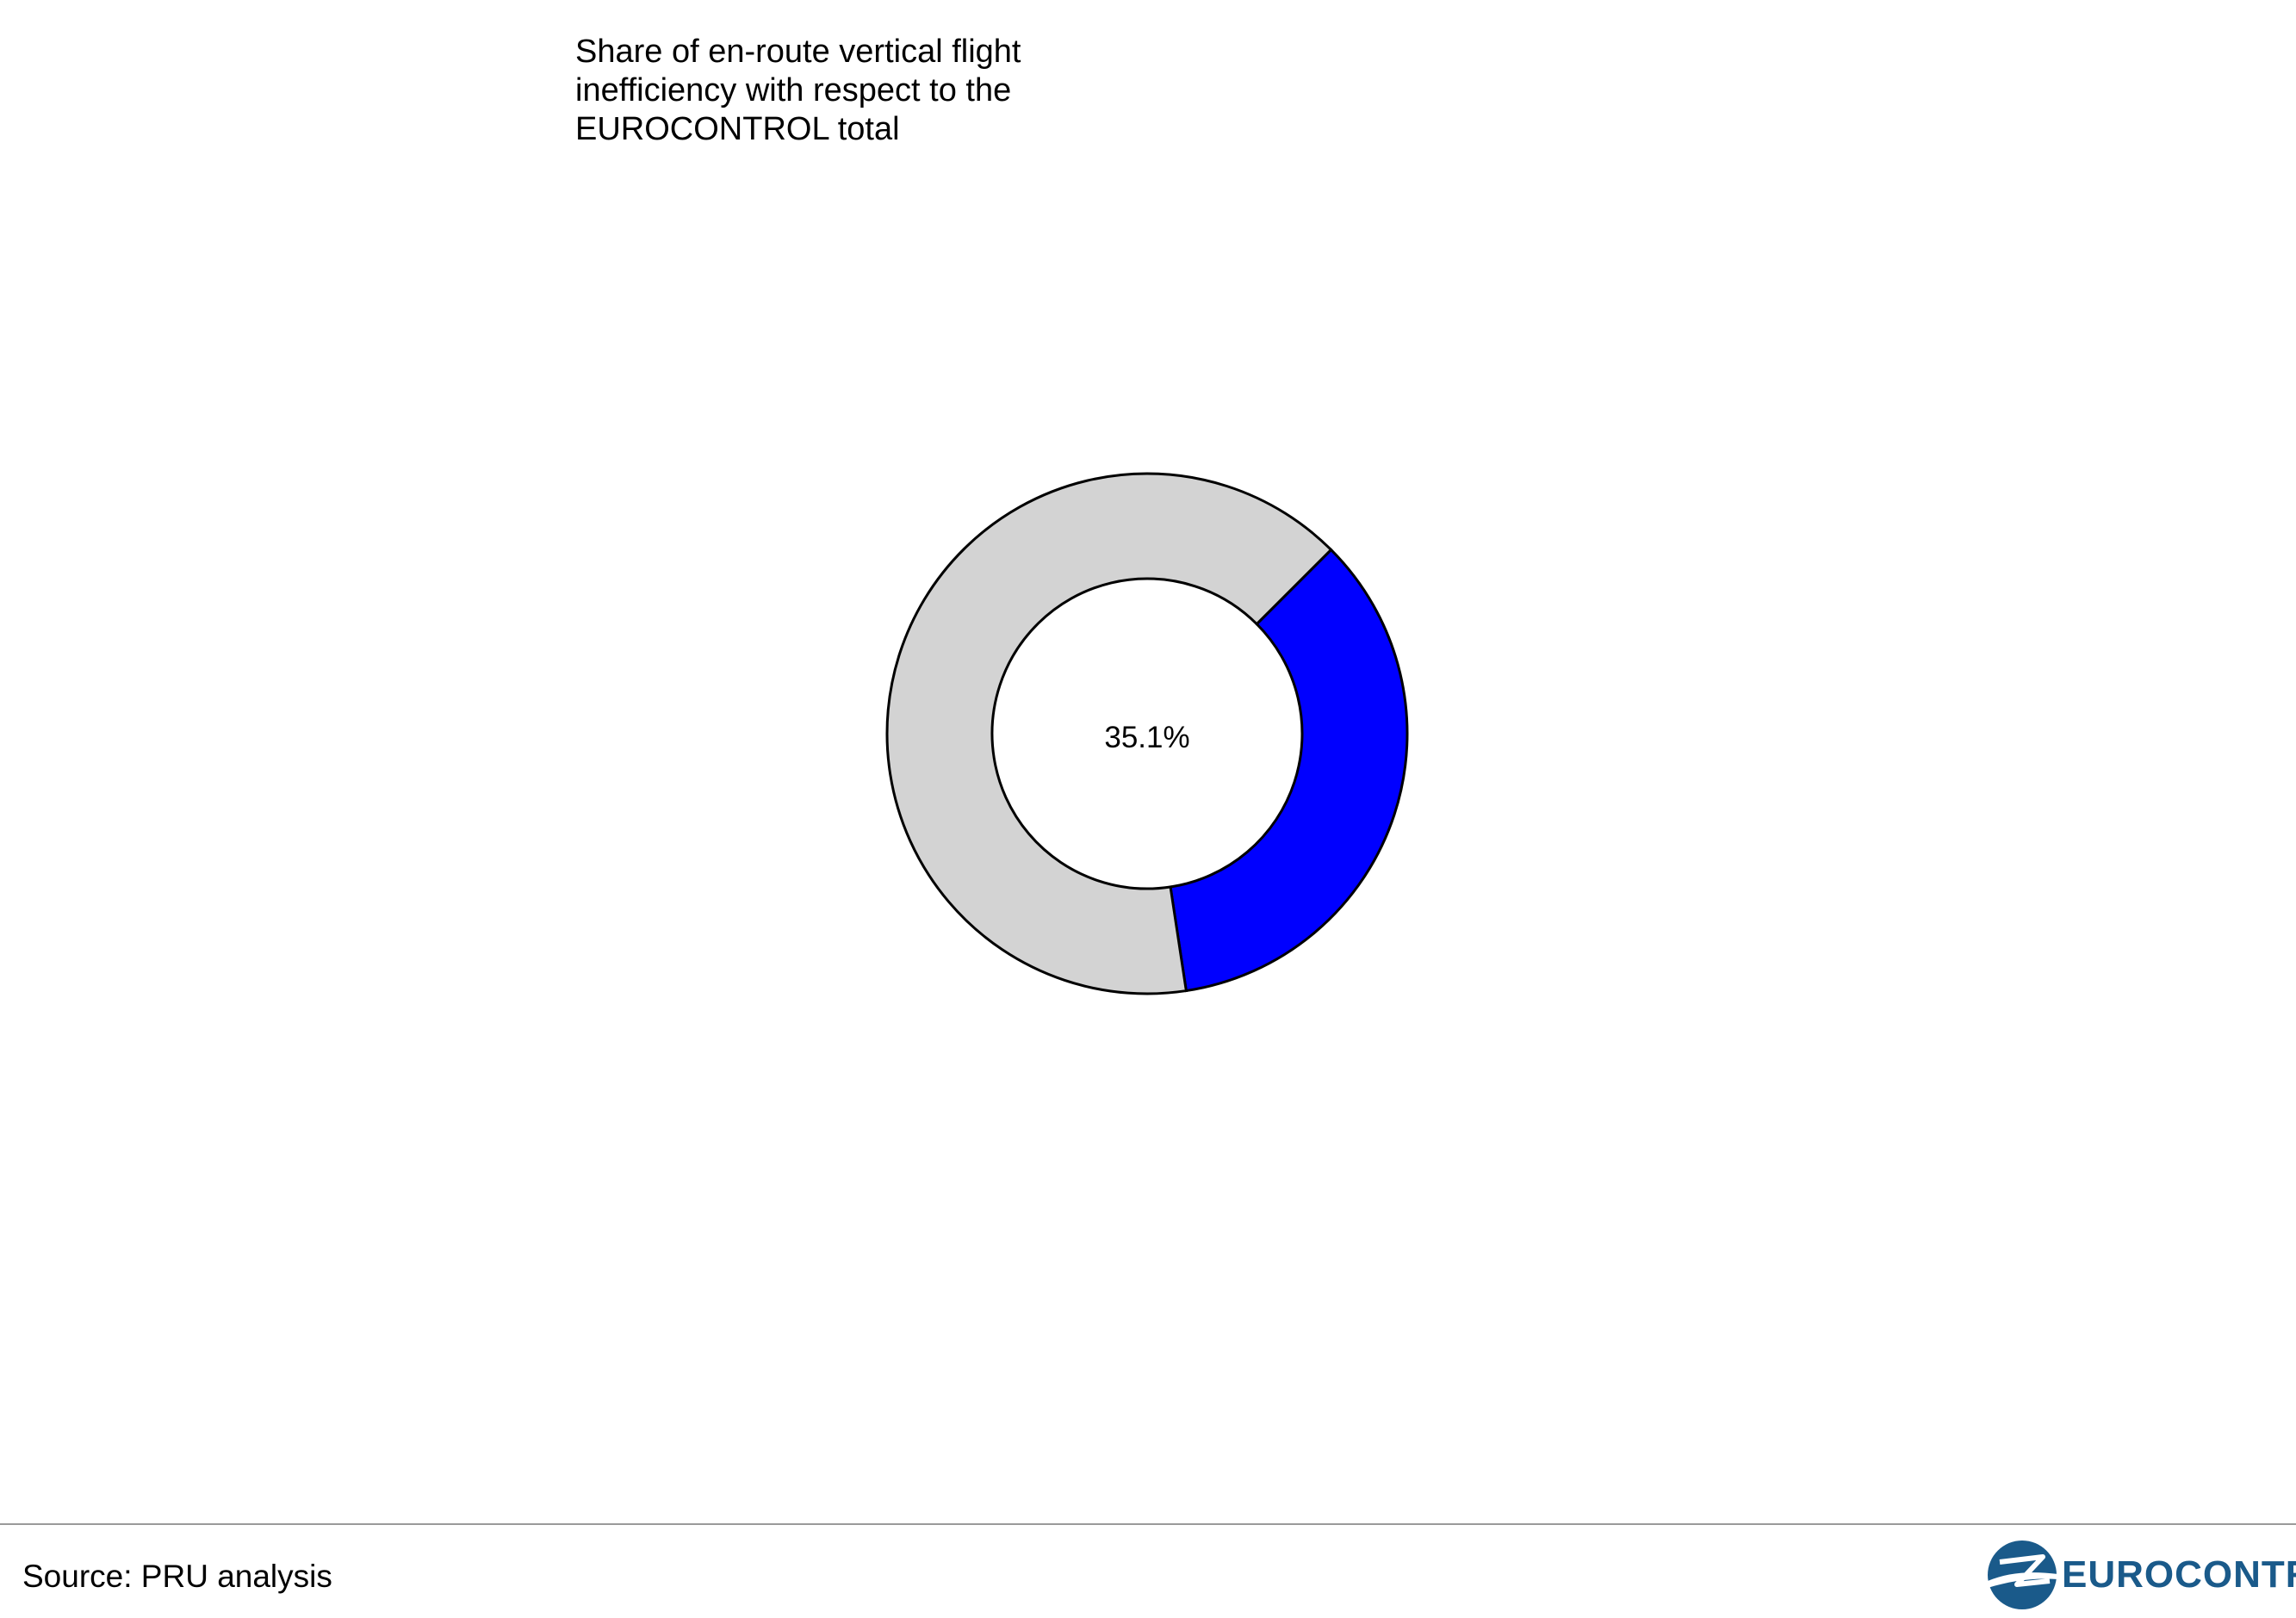  I want to click on source-note: Source: PRU analysis, so click(177, 1576).